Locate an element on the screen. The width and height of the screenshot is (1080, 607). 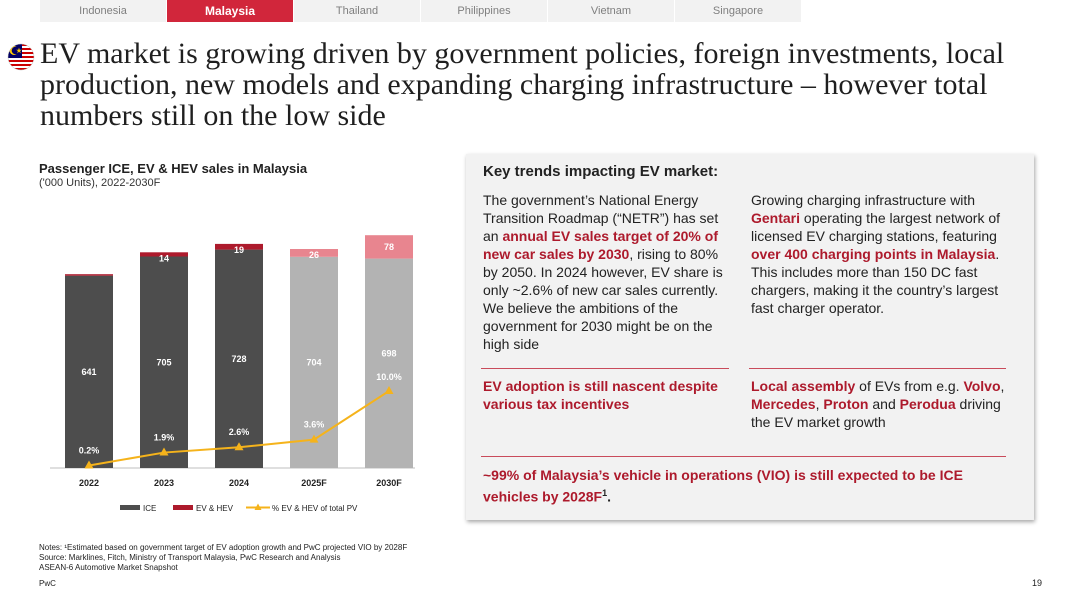
label-ev-2025F: 26 is located at coordinates (314, 255).